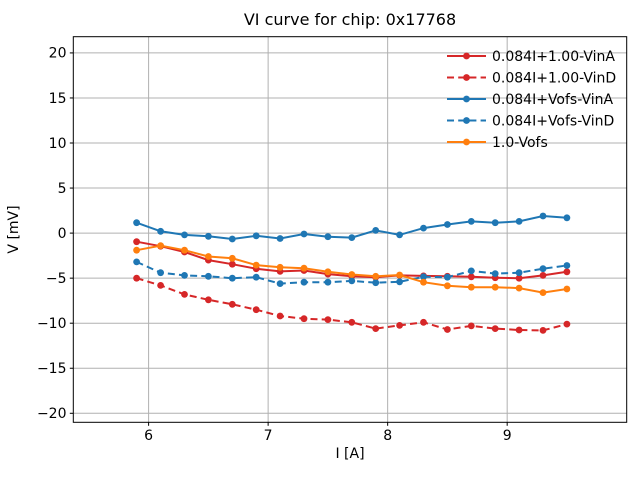 Image resolution: width=640 pixels, height=480 pixels. What do you see at coordinates (507, 436) in the screenshot?
I see `x-tick-label: 9` at bounding box center [507, 436].